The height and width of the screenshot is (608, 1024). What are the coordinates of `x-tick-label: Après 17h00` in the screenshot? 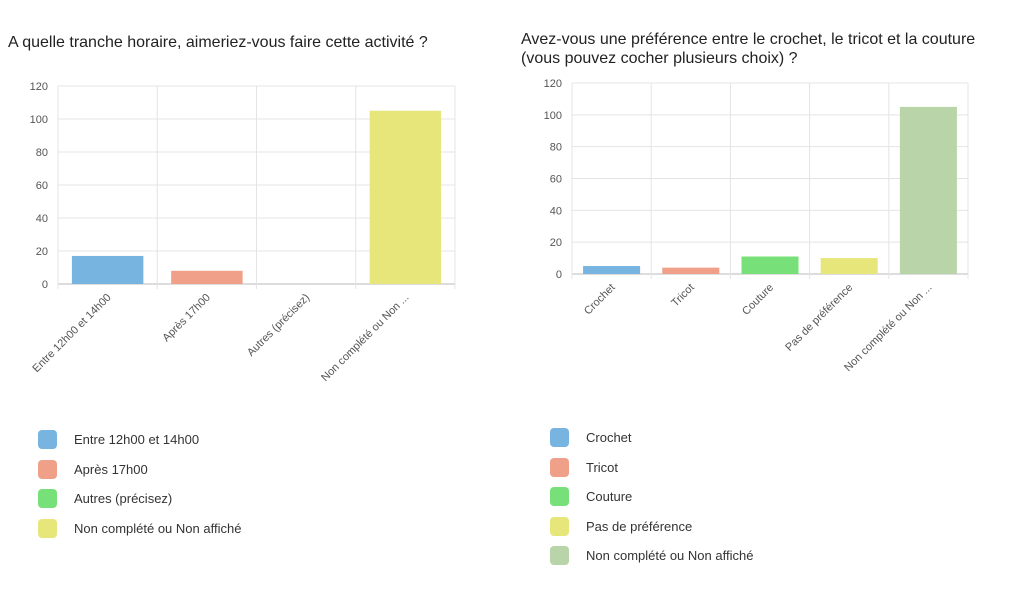 It's located at (186, 318).